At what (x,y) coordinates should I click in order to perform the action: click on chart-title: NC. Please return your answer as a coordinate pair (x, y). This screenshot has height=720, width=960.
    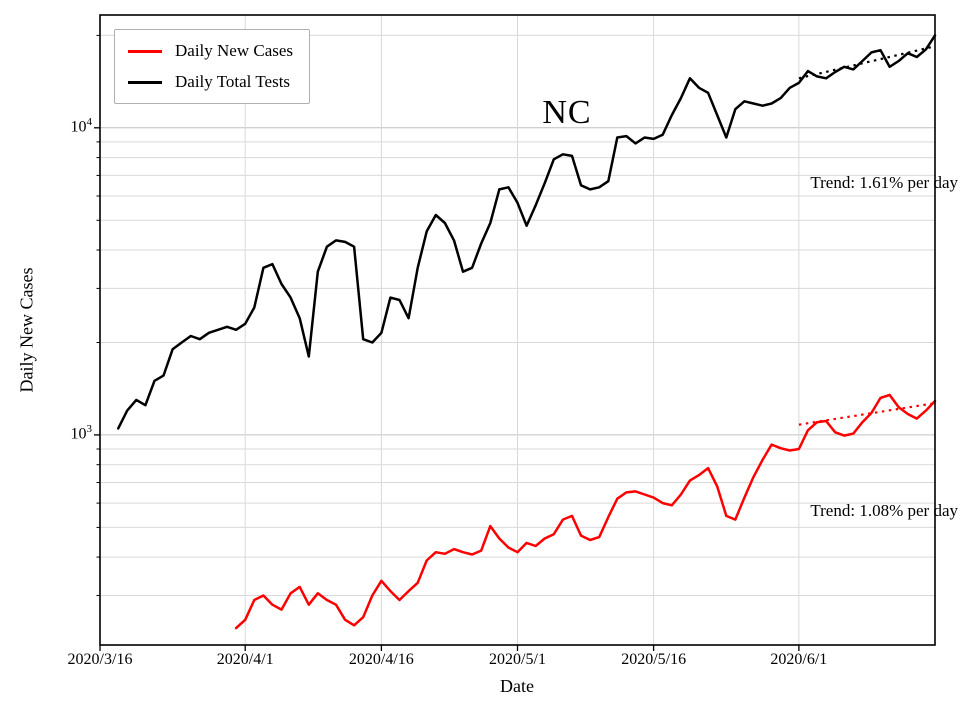
    Looking at the image, I should click on (567, 112).